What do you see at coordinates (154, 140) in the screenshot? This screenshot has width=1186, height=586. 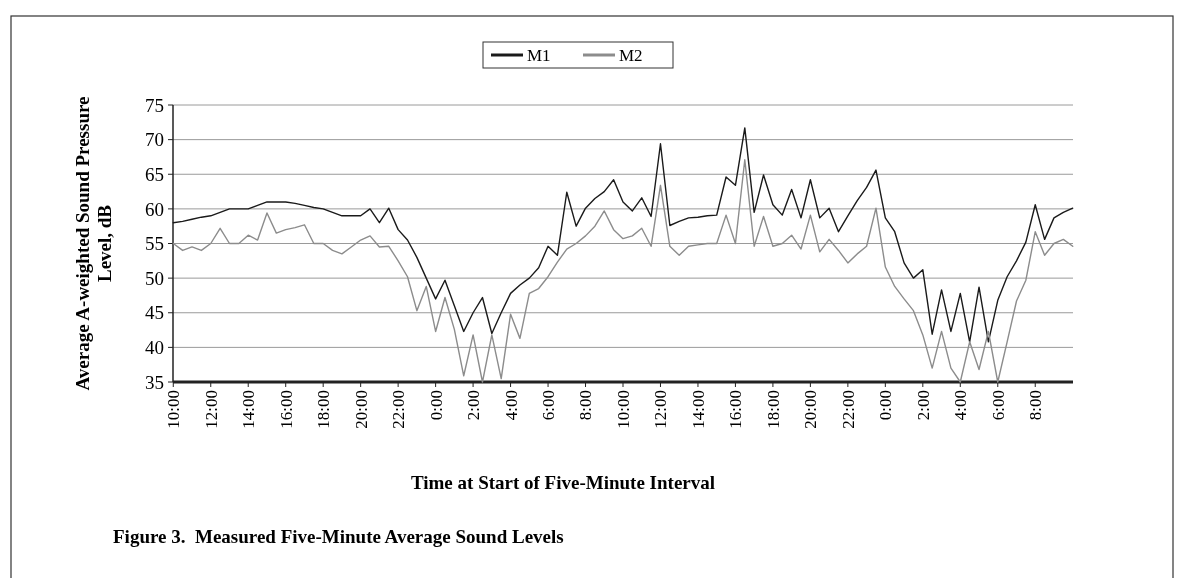 I see `y-tick-label: 70` at bounding box center [154, 140].